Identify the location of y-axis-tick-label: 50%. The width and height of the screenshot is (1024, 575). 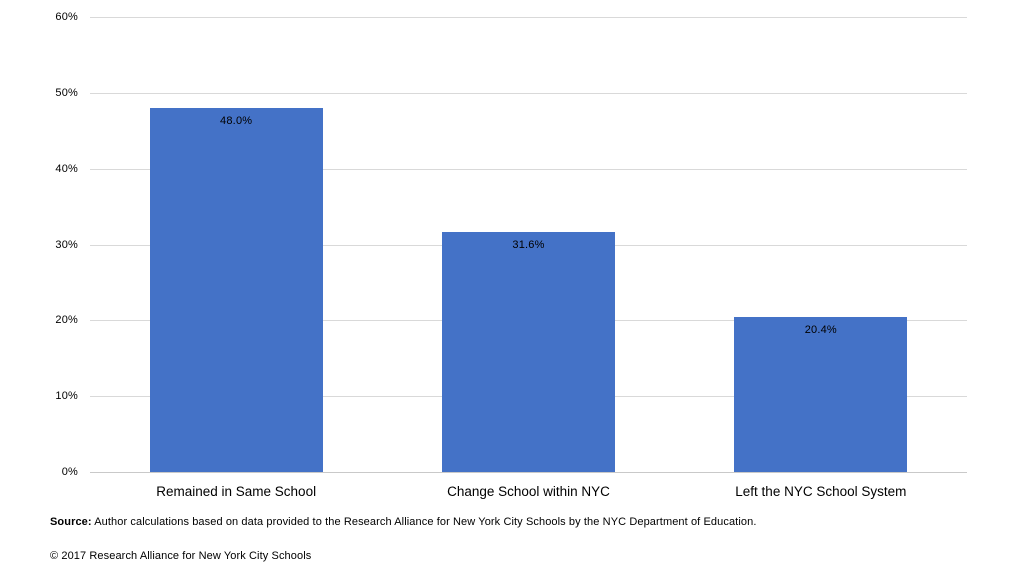
(66, 92).